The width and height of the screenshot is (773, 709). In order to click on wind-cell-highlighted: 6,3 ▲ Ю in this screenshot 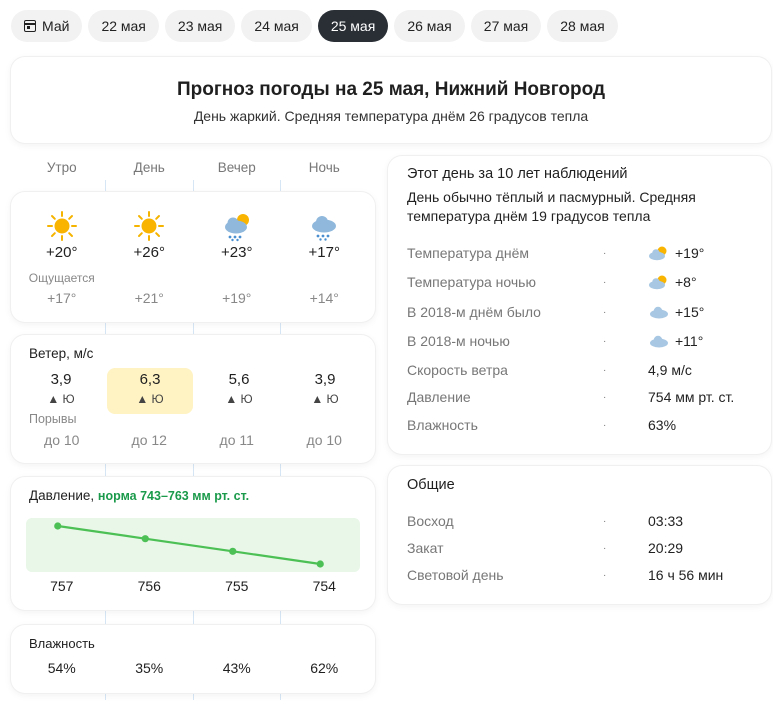, I will do `click(150, 391)`.